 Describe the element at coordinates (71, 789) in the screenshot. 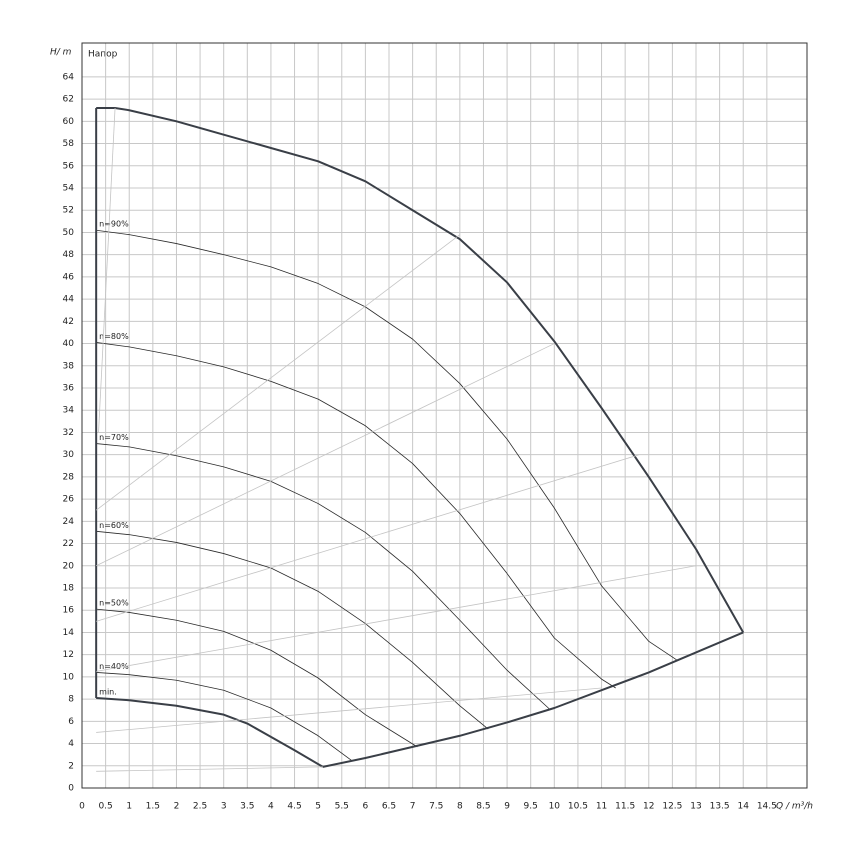

I see `y-tick-label: 0` at that location.